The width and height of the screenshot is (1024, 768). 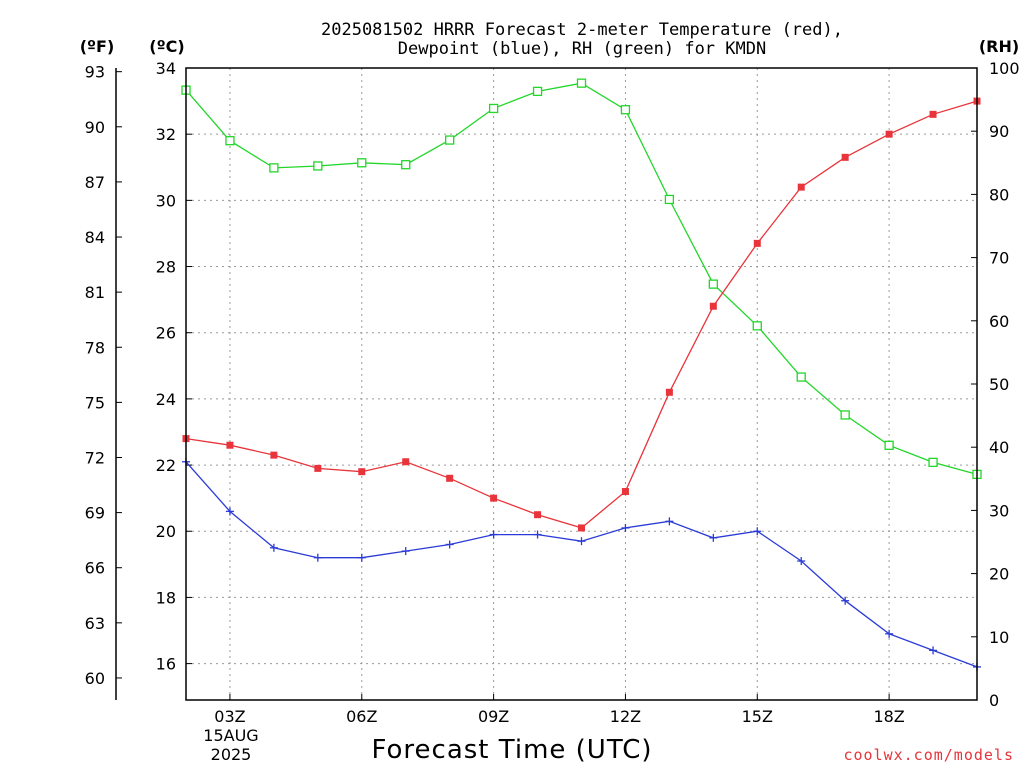 What do you see at coordinates (103, 375) in the screenshot?
I see `fahrenheit-axis-ticks: 93 90 87 84 81 78 75 72 69 66 63 60` at bounding box center [103, 375].